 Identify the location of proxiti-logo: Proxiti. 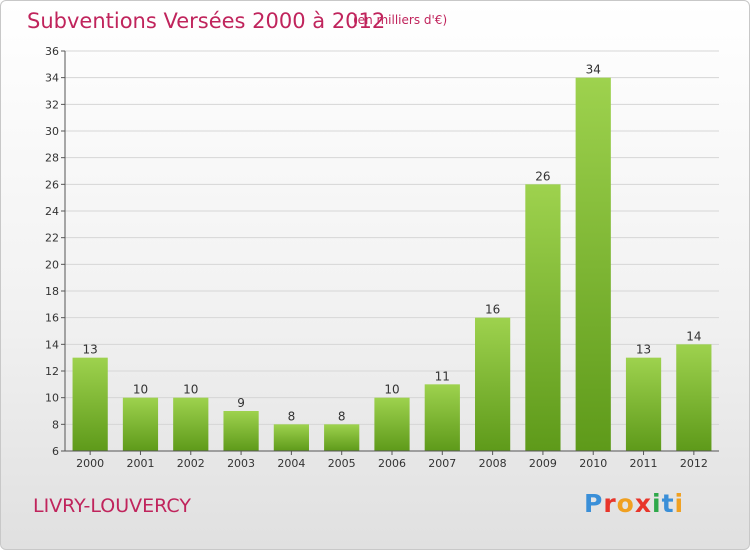
(634, 503).